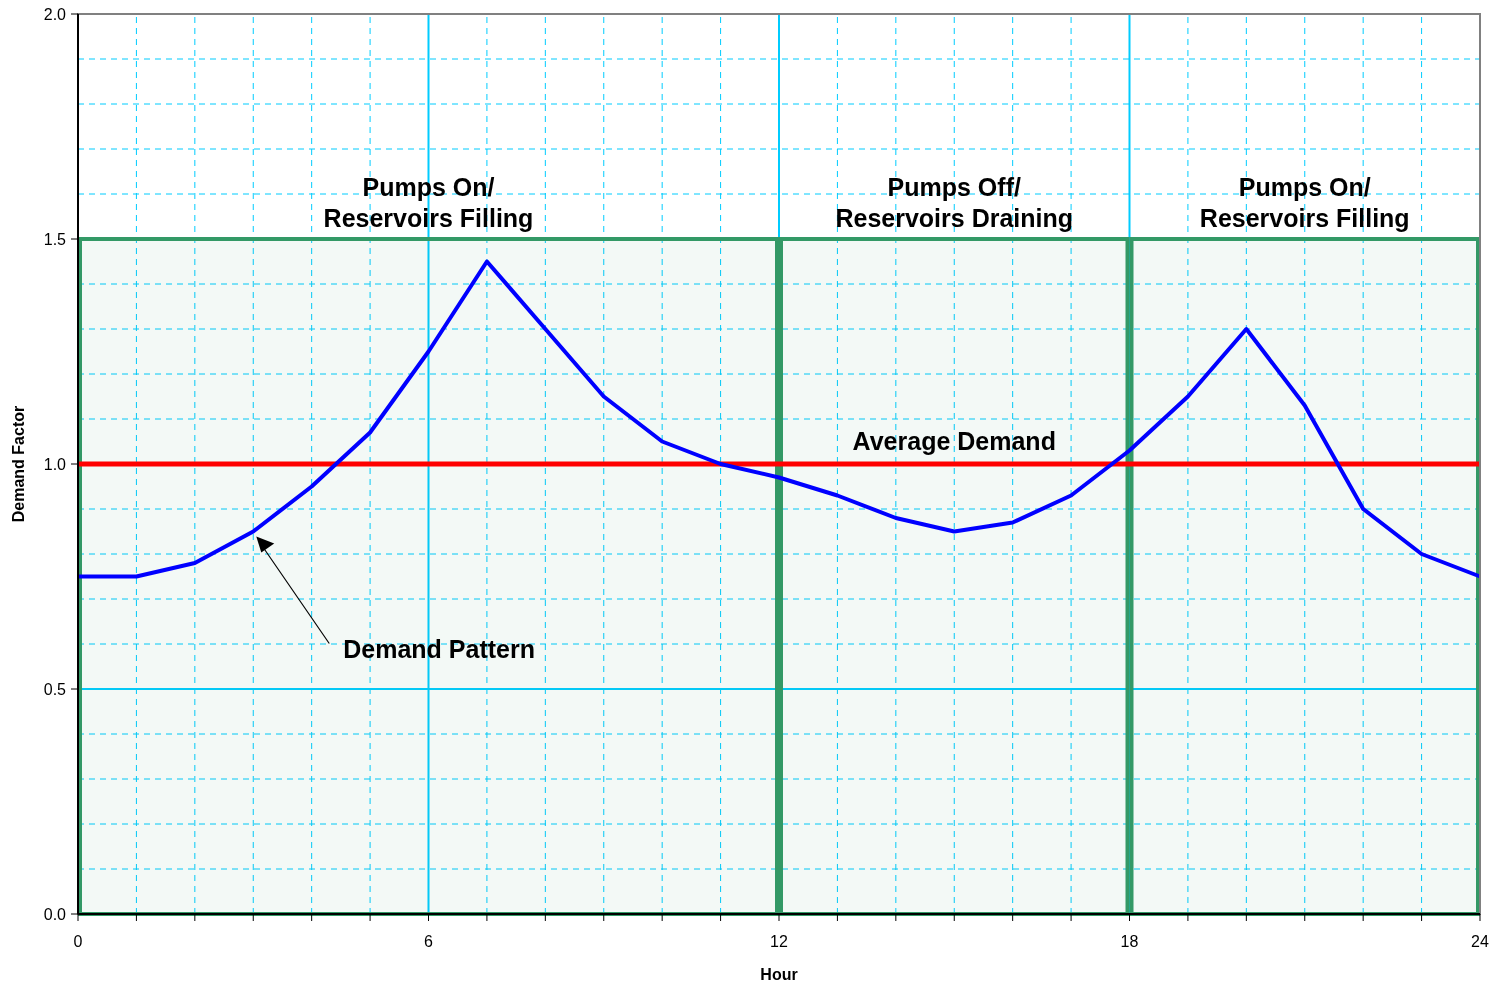 The height and width of the screenshot is (986, 1499). What do you see at coordinates (55, 14) in the screenshot?
I see `y-tick-label: 2.0` at bounding box center [55, 14].